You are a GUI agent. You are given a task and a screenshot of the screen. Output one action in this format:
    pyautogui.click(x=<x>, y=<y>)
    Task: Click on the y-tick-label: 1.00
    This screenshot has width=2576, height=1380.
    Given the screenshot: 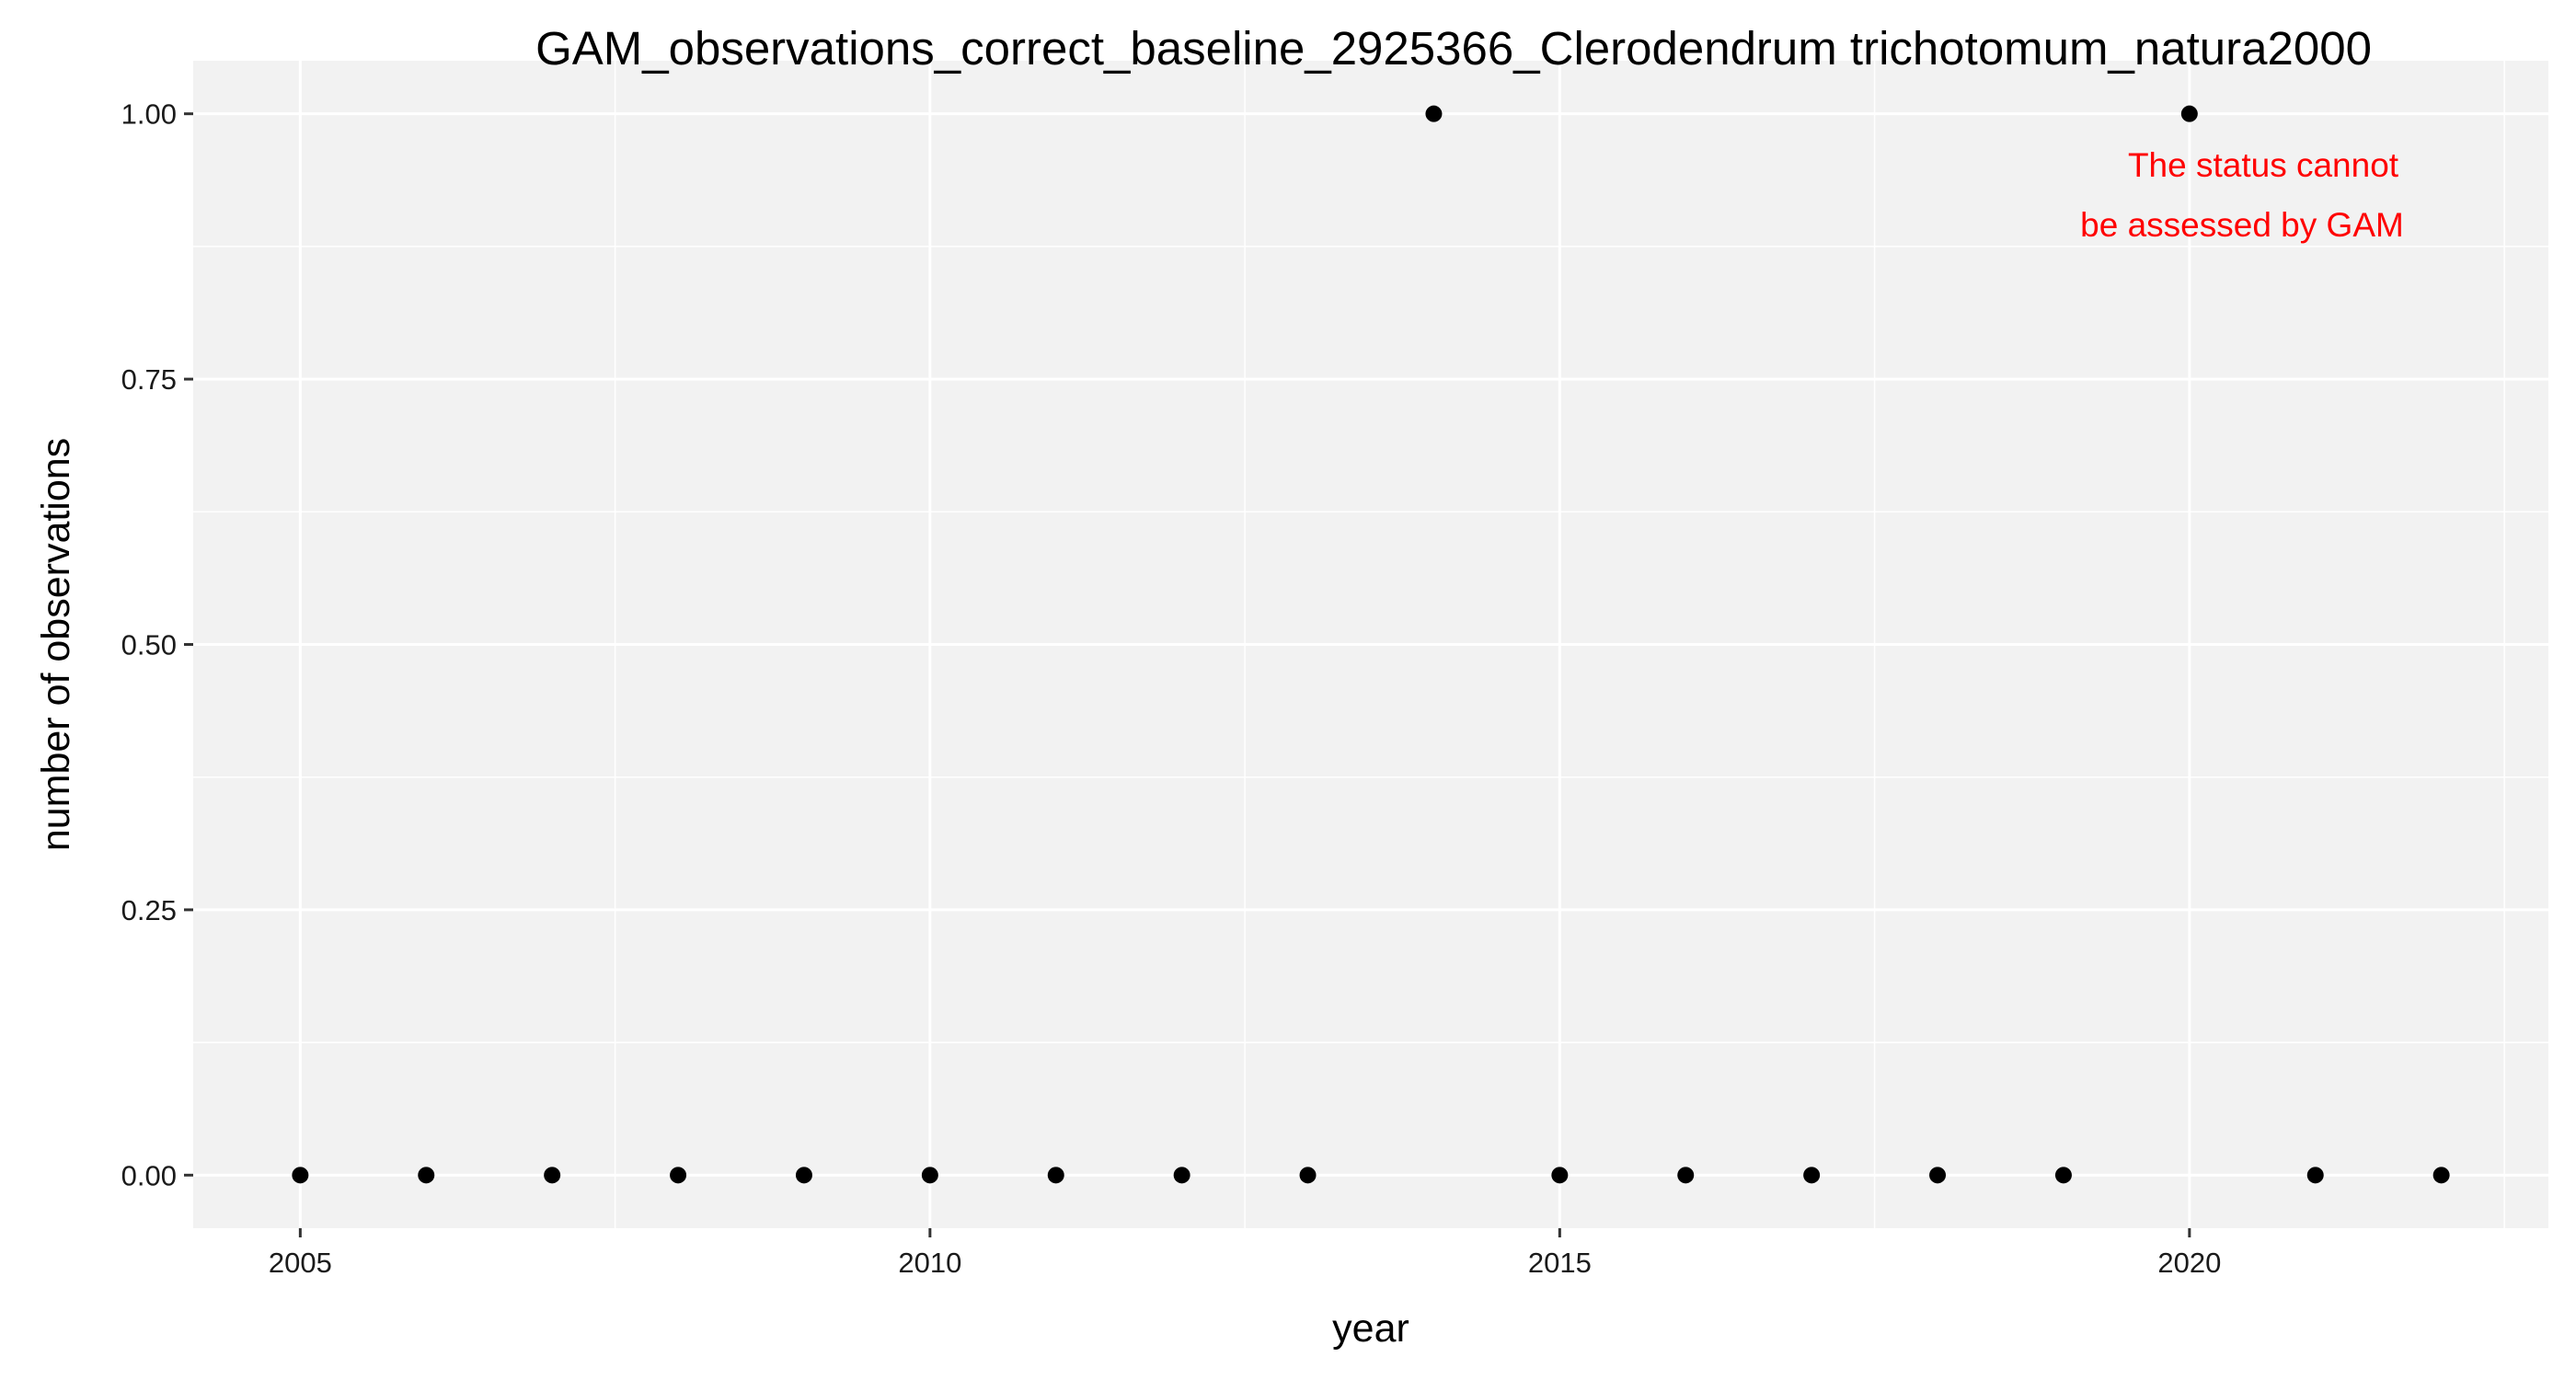 What is the action you would take?
    pyautogui.click(x=149, y=114)
    